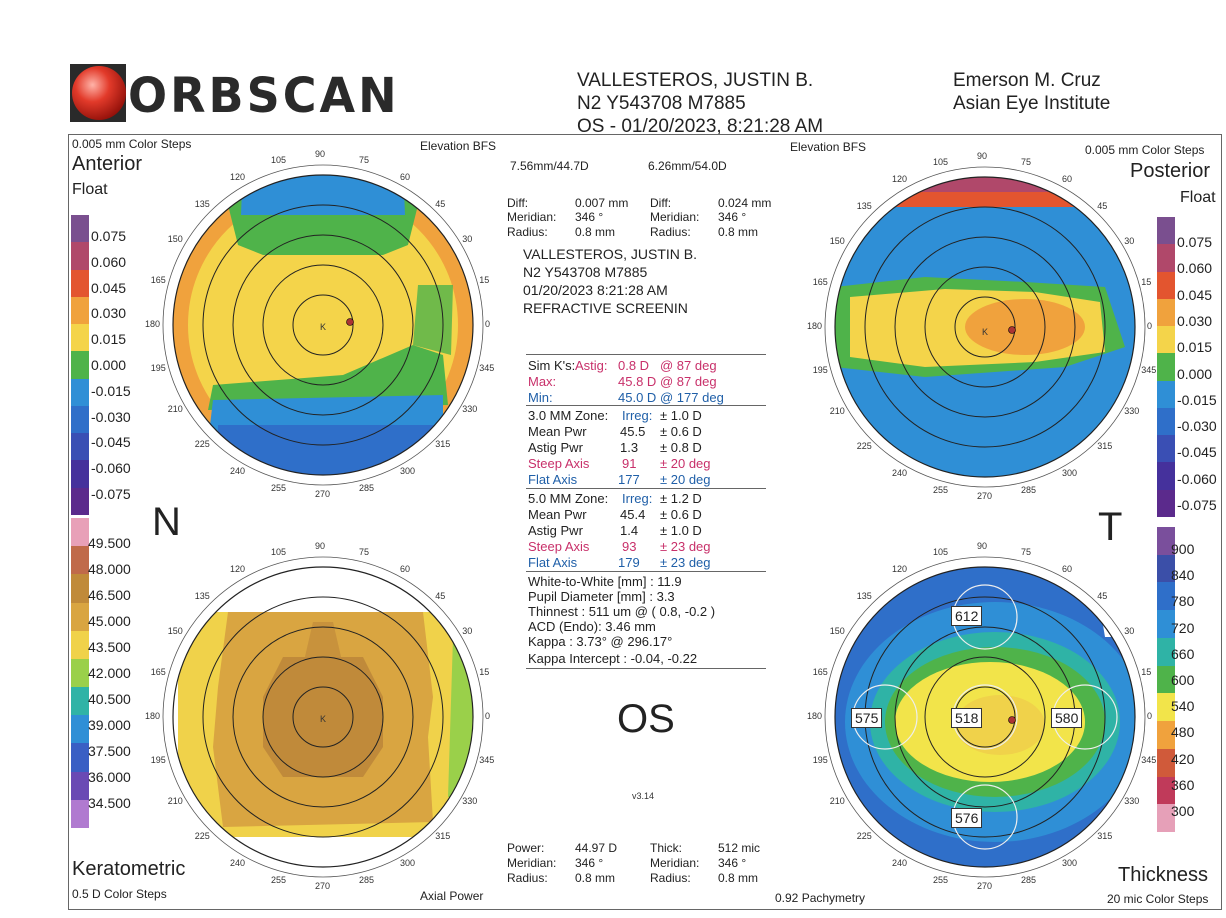 This screenshot has width=1226, height=918. Describe the element at coordinates (685, 546) in the screenshot. I see `zone5-steep-pm: ± 23 deg` at that location.